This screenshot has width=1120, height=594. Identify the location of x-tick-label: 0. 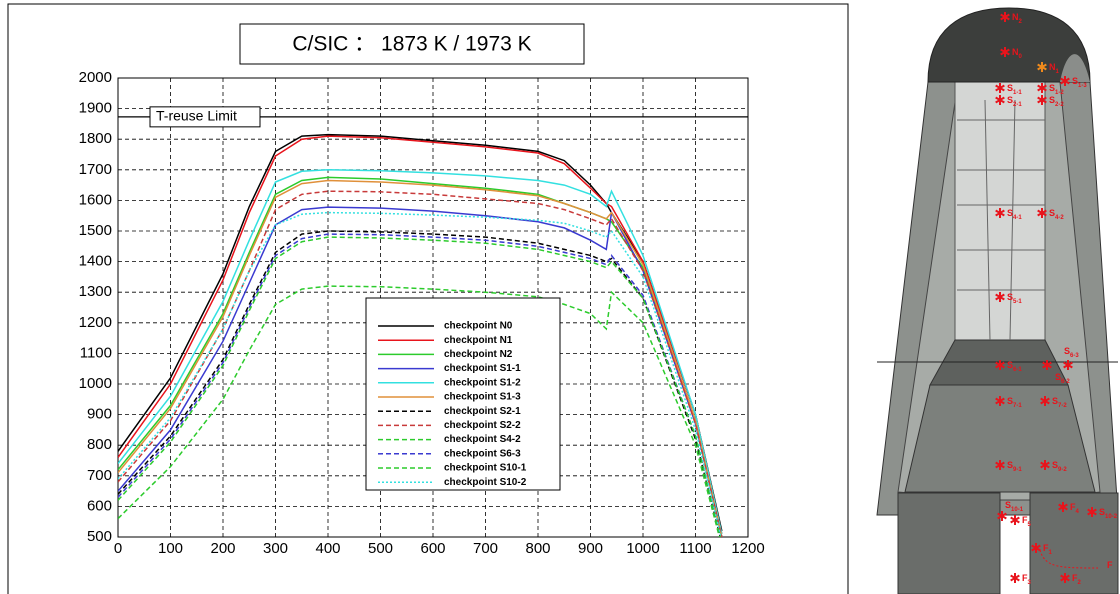
(118, 548).